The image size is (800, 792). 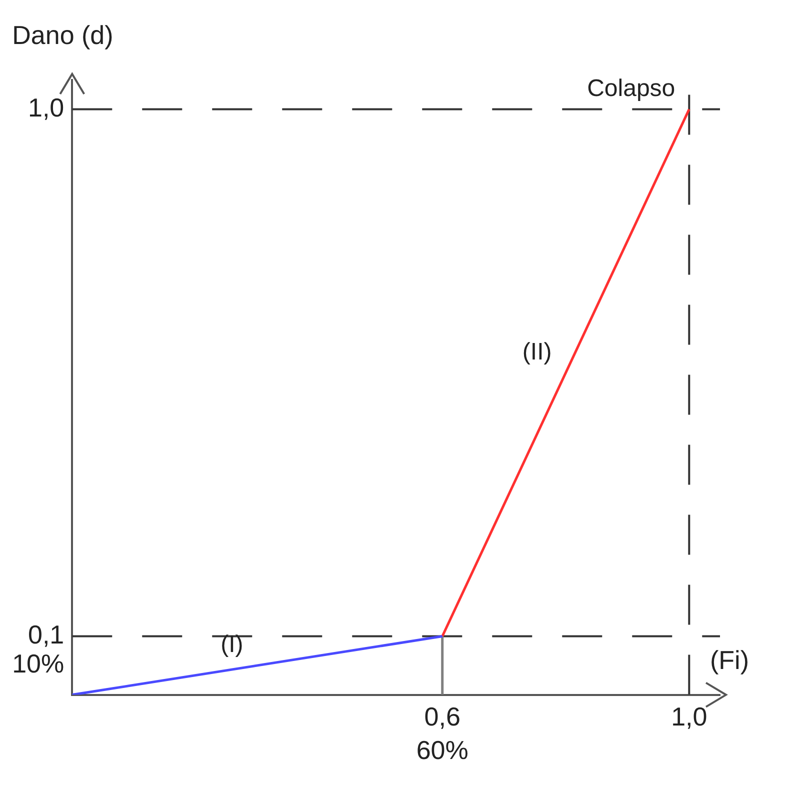 I want to click on annotation: Colapso, so click(x=631, y=88).